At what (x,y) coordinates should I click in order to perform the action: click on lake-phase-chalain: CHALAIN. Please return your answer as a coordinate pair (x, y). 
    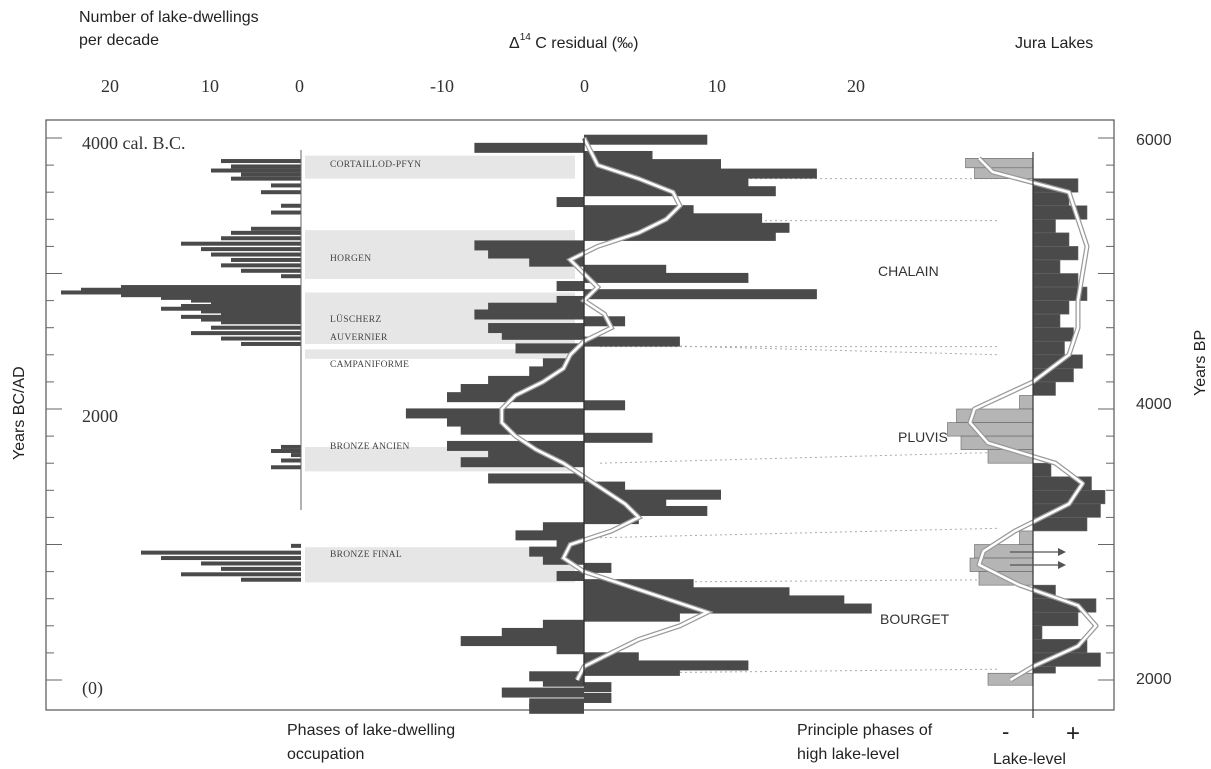
    Looking at the image, I should click on (908, 271).